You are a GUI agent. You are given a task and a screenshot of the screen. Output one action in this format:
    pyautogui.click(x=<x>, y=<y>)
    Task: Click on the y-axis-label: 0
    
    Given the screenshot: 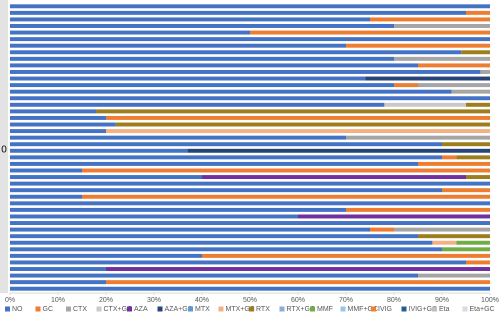 What is the action you would take?
    pyautogui.click(x=4, y=150)
    